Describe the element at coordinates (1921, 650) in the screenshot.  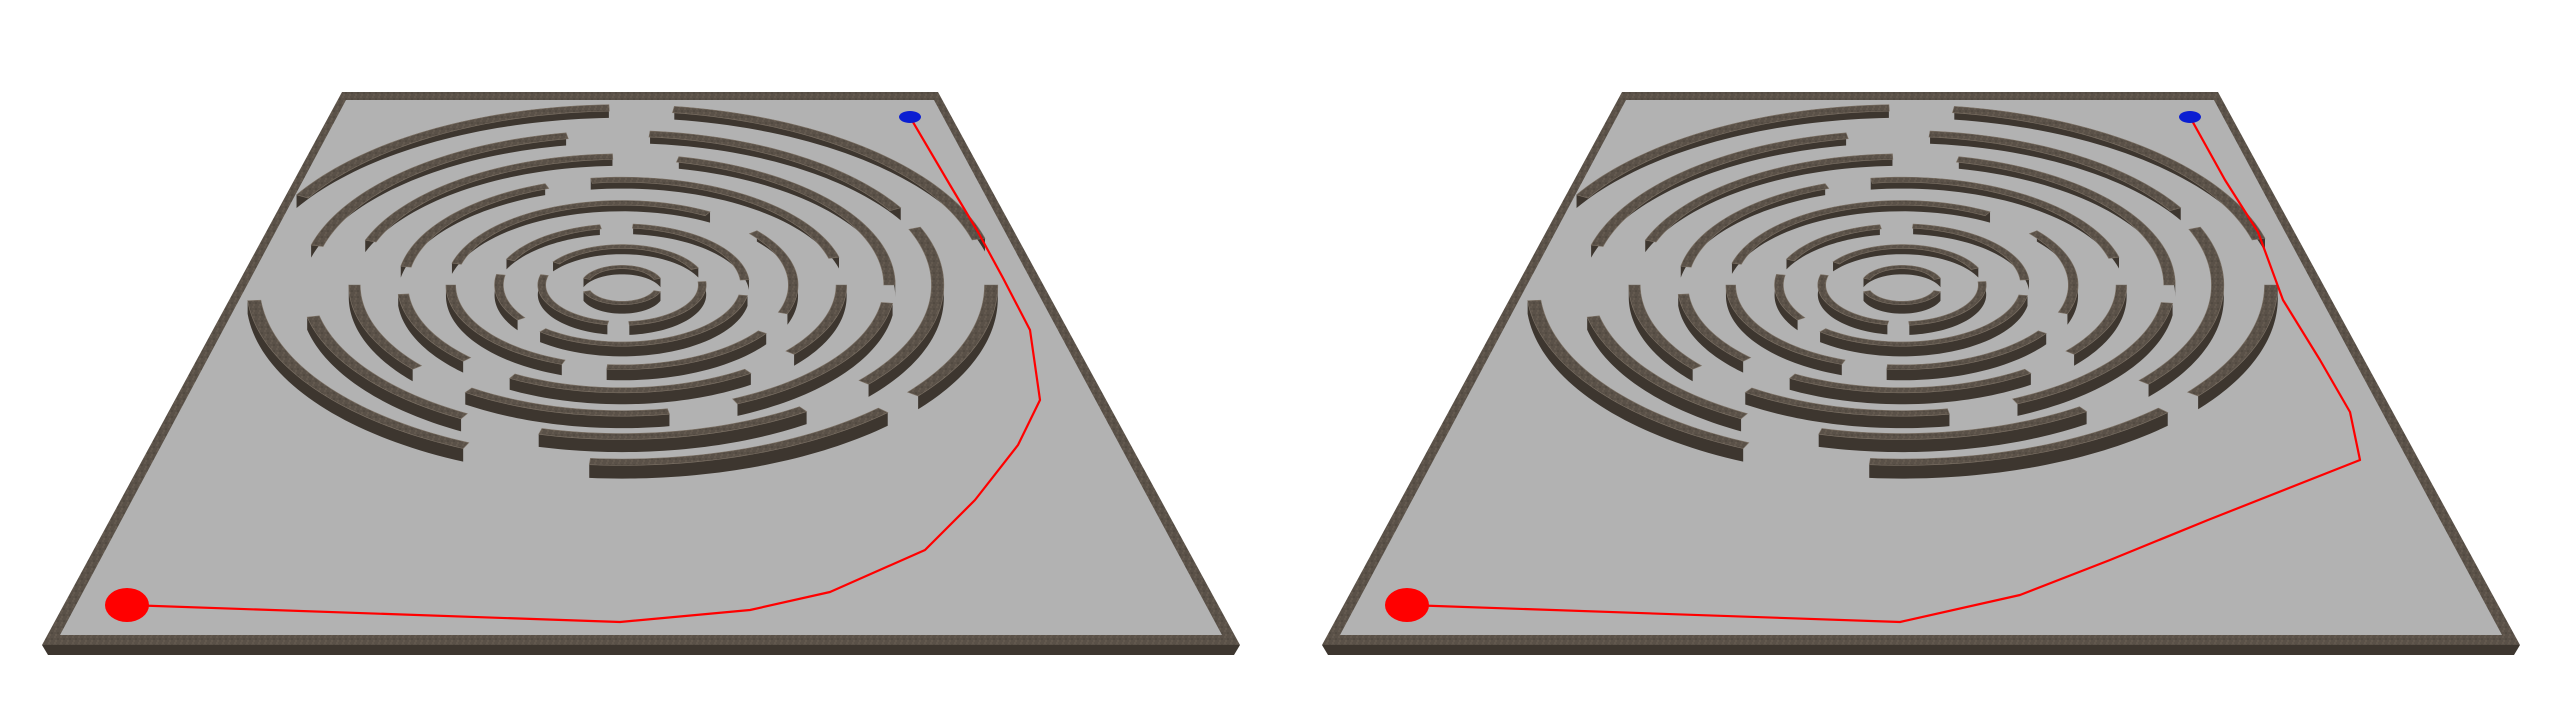
I see `platform-edge` at that location.